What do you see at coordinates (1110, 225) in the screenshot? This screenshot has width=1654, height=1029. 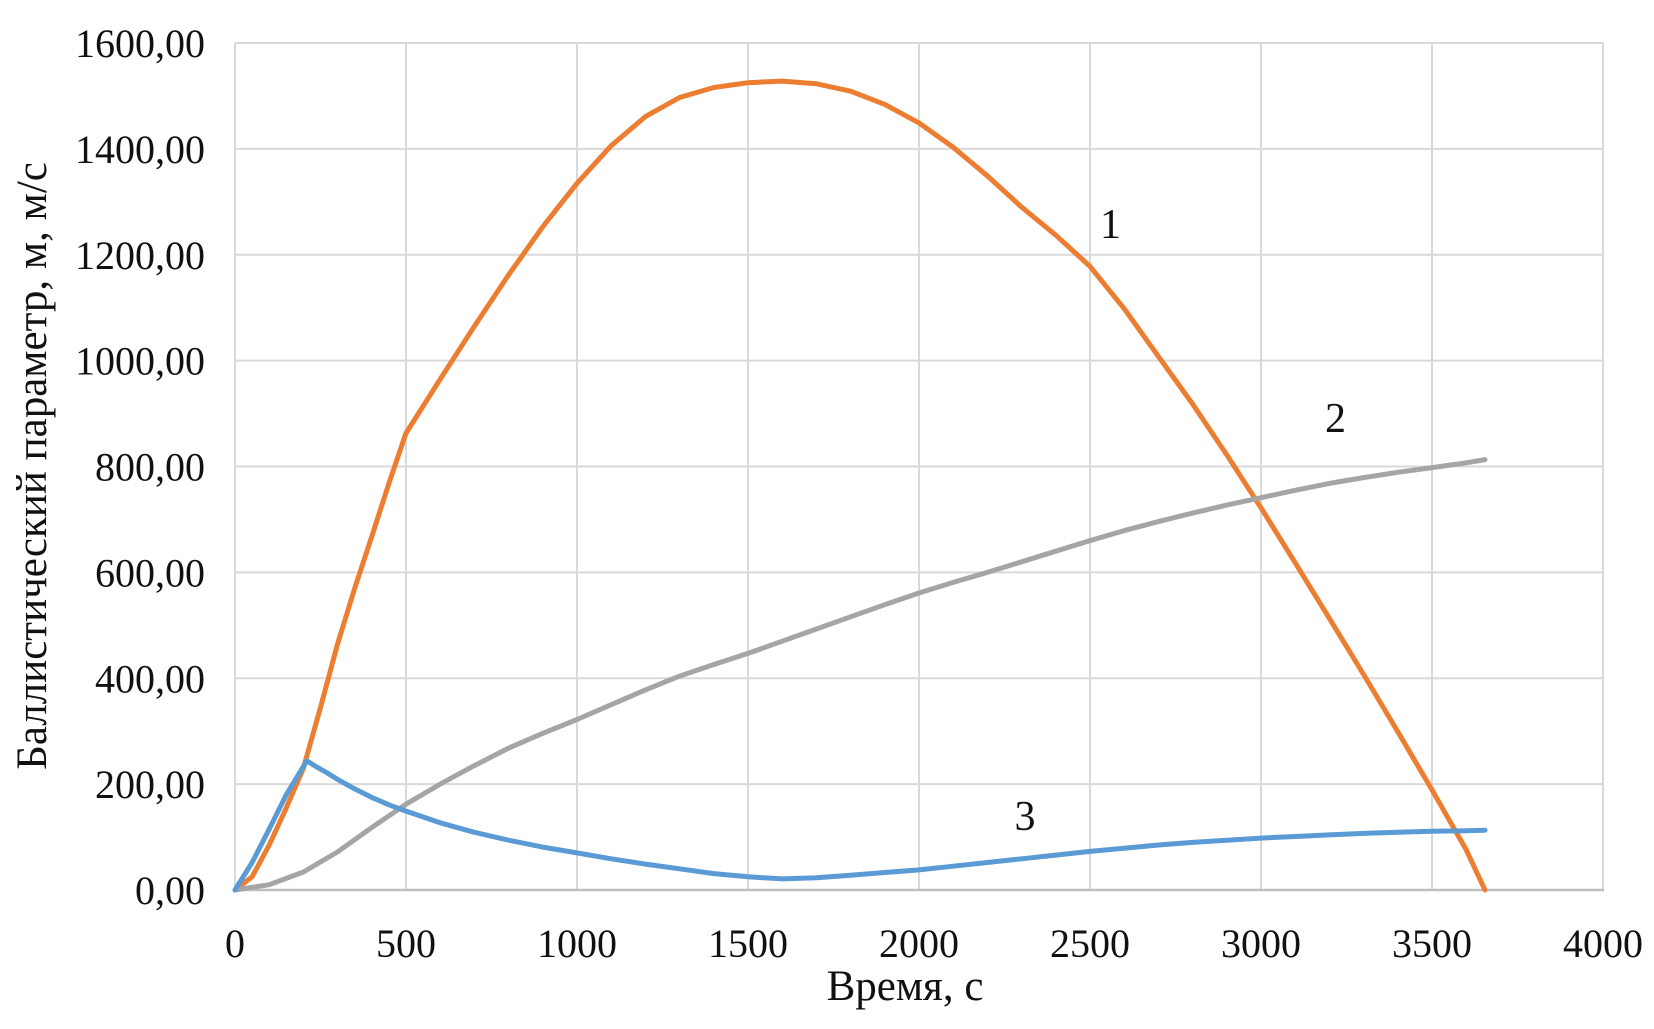 I see `series-1-label: 1` at bounding box center [1110, 225].